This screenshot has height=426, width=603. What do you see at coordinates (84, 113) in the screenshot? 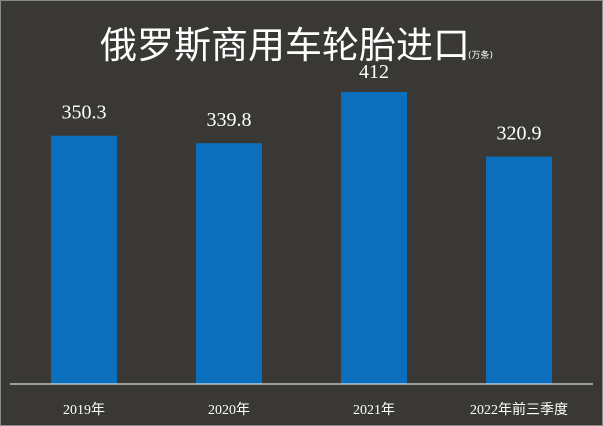
I see `value-label-1: 350.3` at bounding box center [84, 113].